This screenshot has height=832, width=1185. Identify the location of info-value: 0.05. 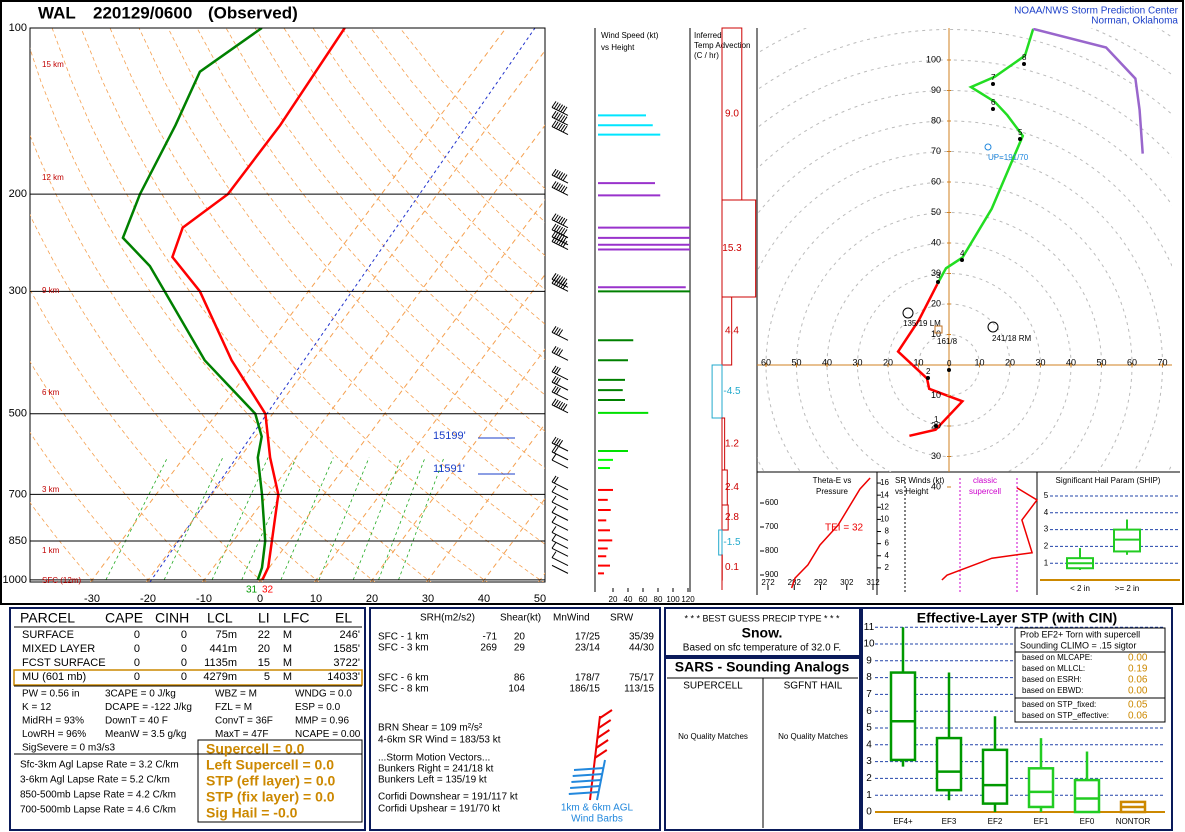
(1138, 705).